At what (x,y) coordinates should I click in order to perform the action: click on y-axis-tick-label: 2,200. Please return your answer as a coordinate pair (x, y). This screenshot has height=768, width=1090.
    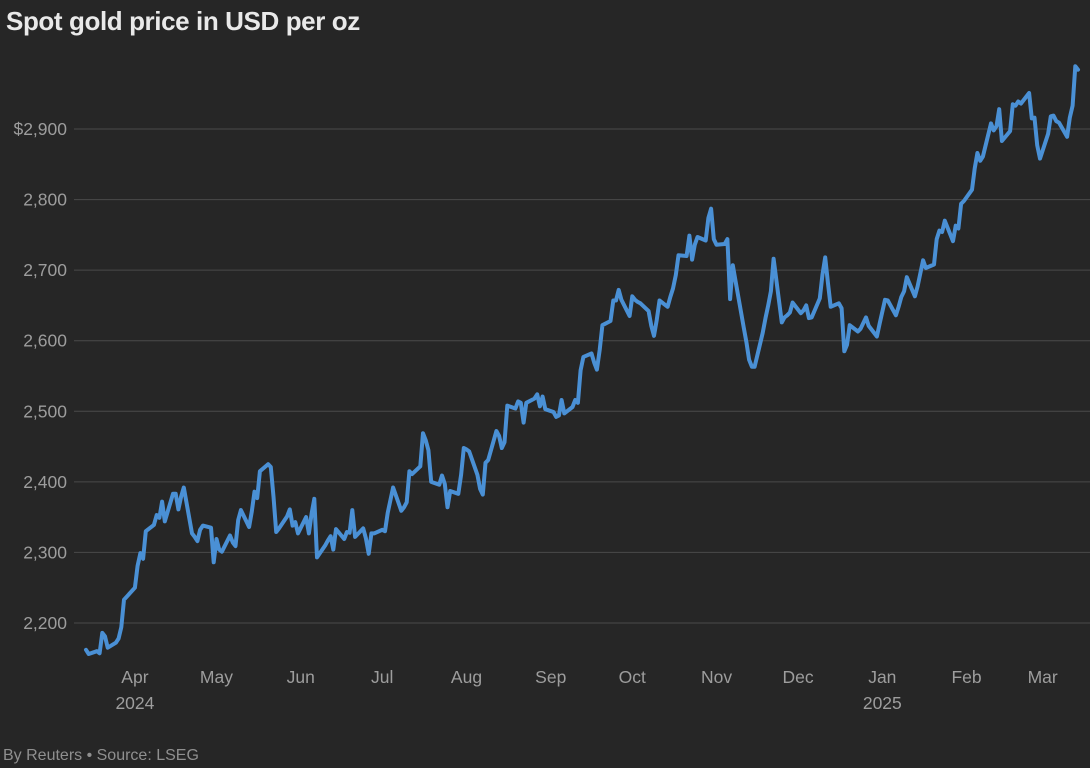
    Looking at the image, I should click on (45, 623).